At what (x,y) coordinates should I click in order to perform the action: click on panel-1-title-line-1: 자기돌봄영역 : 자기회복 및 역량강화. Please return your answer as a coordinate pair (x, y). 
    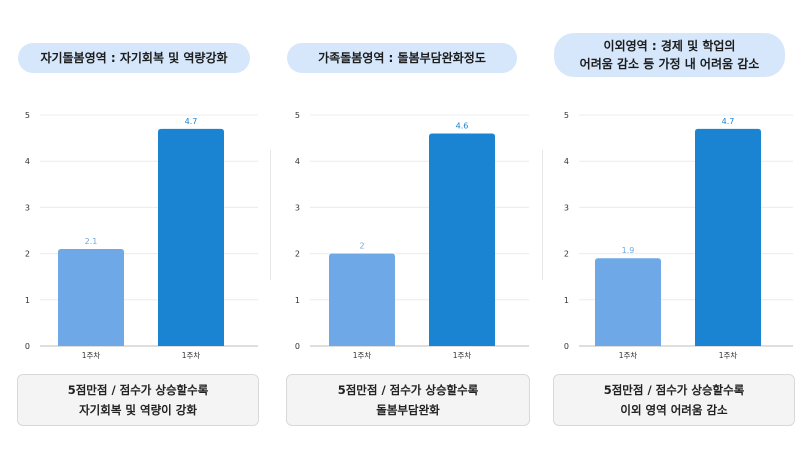
    Looking at the image, I should click on (134, 58).